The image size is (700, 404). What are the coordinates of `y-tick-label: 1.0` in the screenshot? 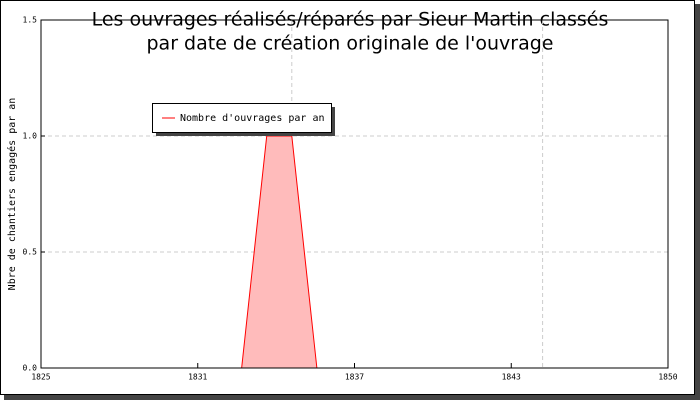 It's located at (30, 136).